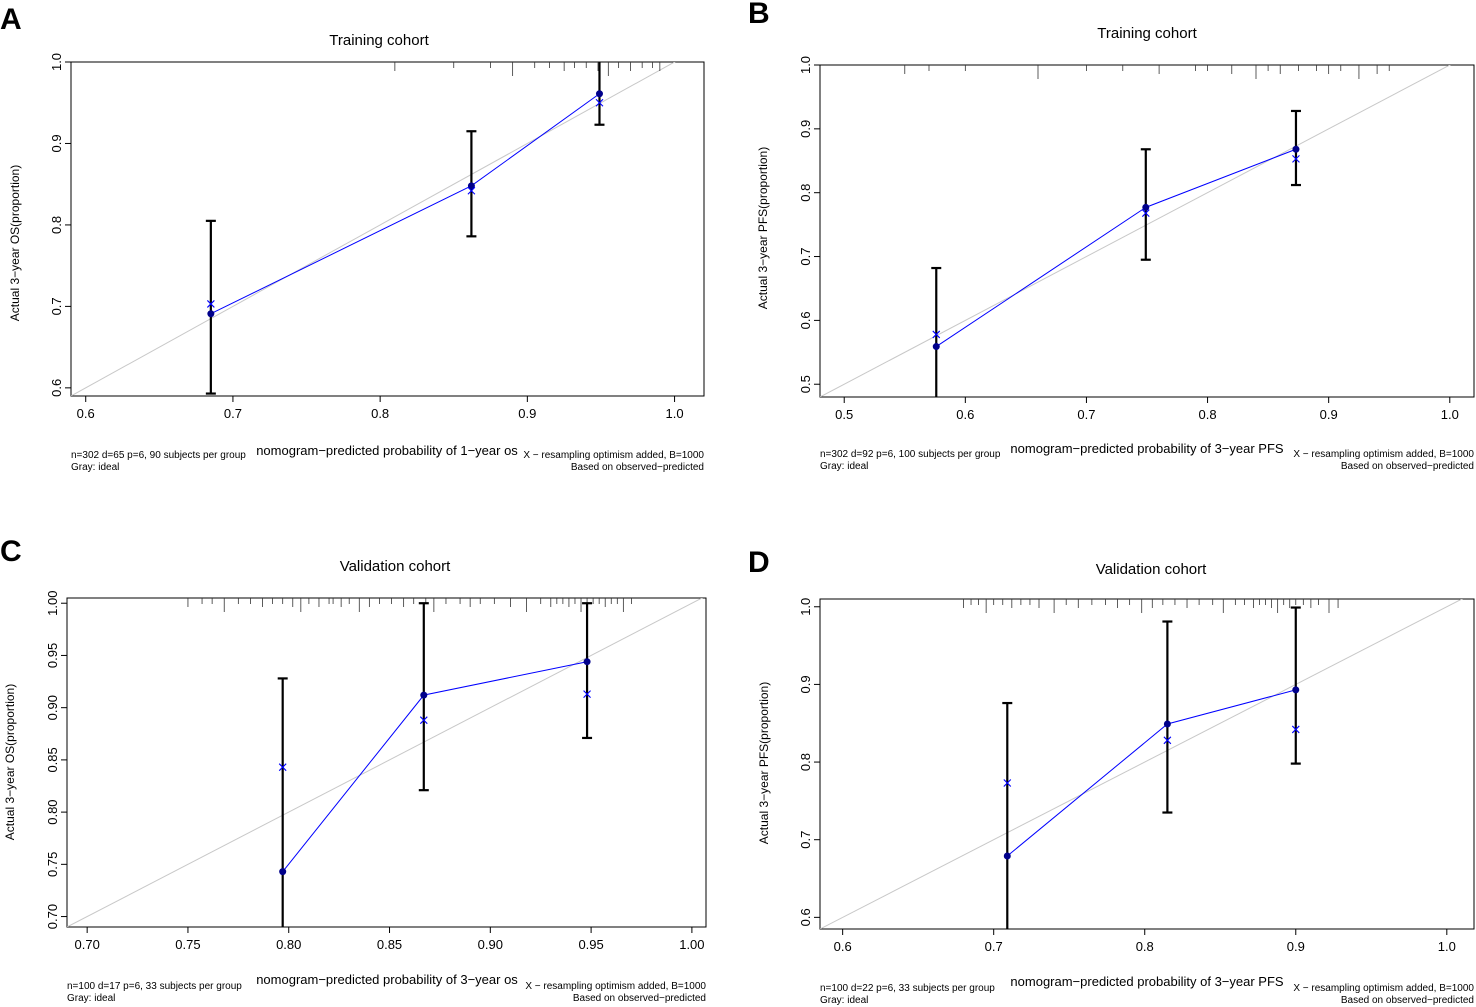  What do you see at coordinates (52, 603) in the screenshot?
I see `y-tick-label: 1.00` at bounding box center [52, 603].